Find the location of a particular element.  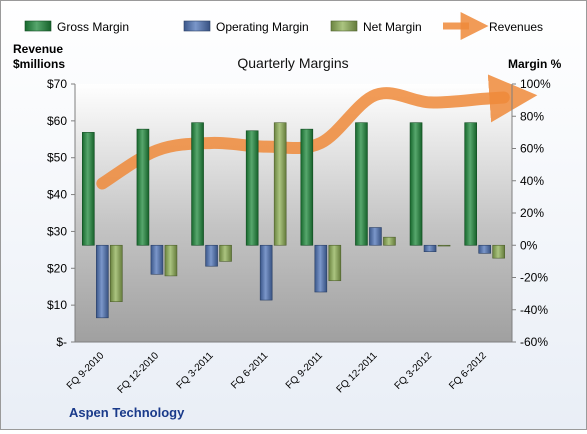

chart-title: Quarterly Margins is located at coordinates (292, 63).